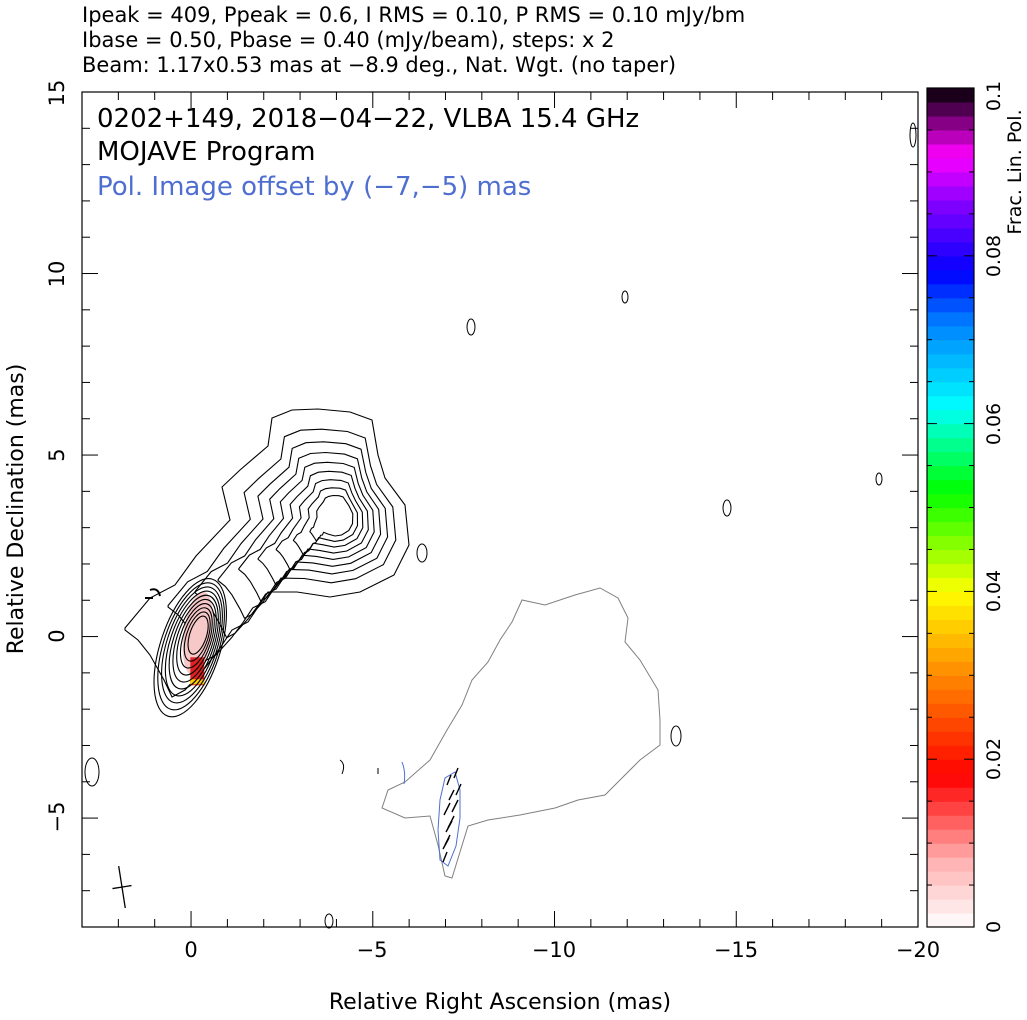 The width and height of the screenshot is (1027, 1020). Describe the element at coordinates (57, 817) in the screenshot. I see `y-tick-label: −5` at that location.